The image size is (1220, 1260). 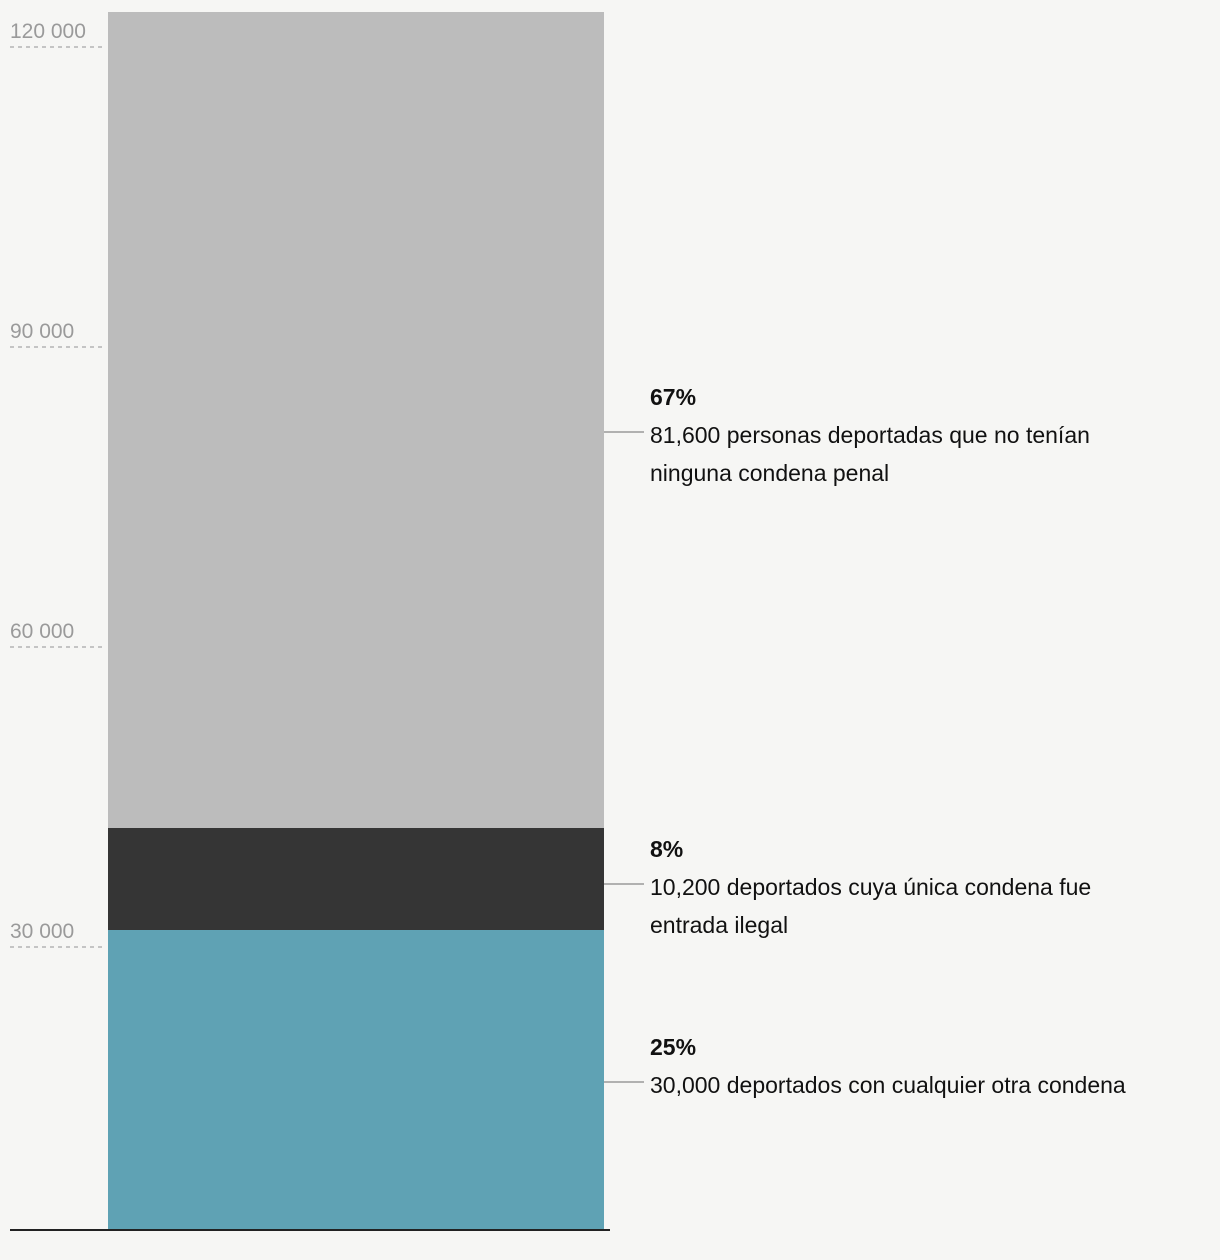 I want to click on y-tick-label: 90 000, so click(x=42, y=331).